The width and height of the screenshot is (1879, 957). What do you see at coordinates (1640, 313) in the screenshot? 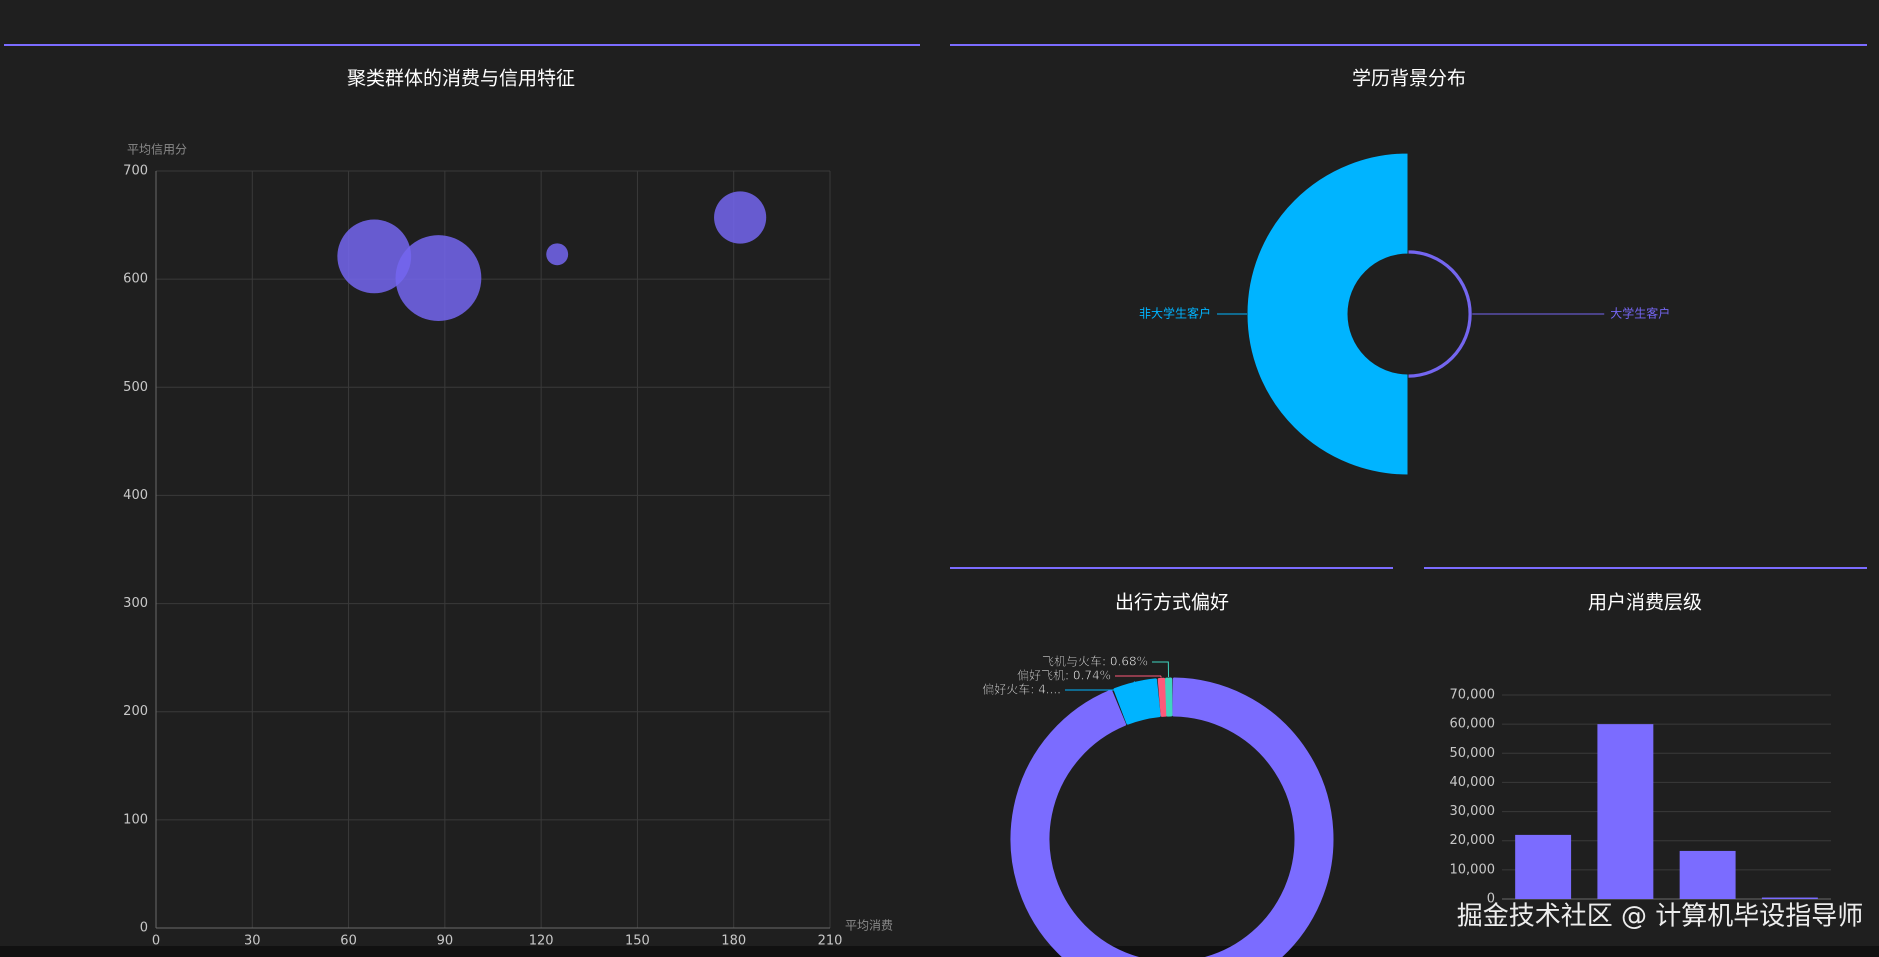
I see `legend-label: 大学生客户` at bounding box center [1640, 313].